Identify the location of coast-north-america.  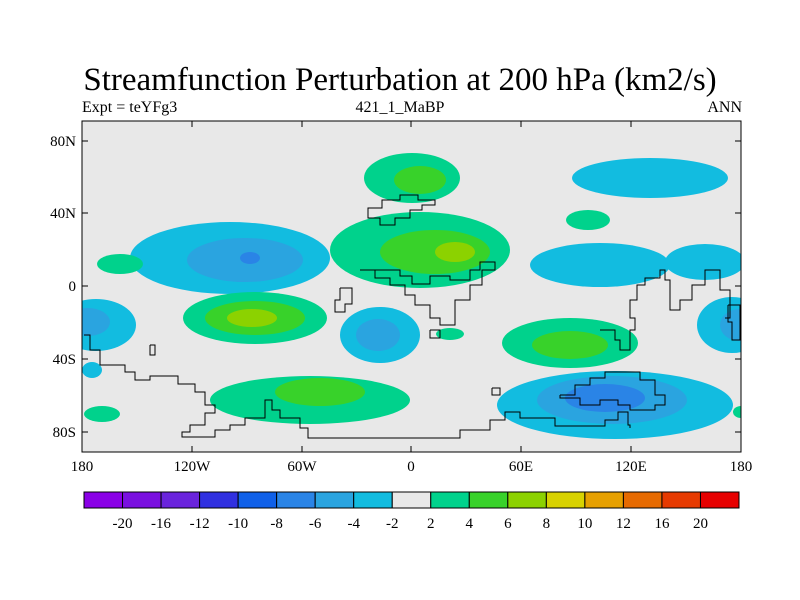
(152, 350).